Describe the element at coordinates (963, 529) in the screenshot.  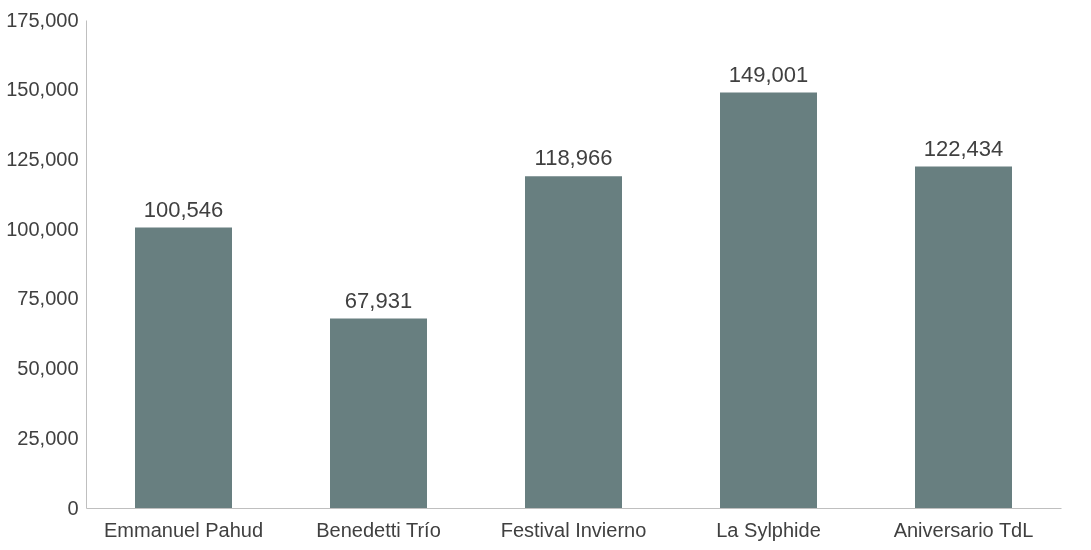
I see `x-tick-label: Aniversario TdL` at that location.